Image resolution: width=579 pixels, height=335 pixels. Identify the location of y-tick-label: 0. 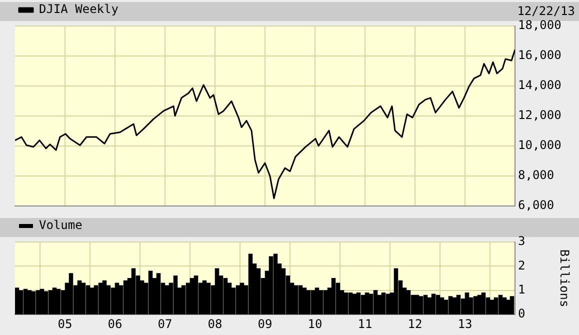
(522, 313).